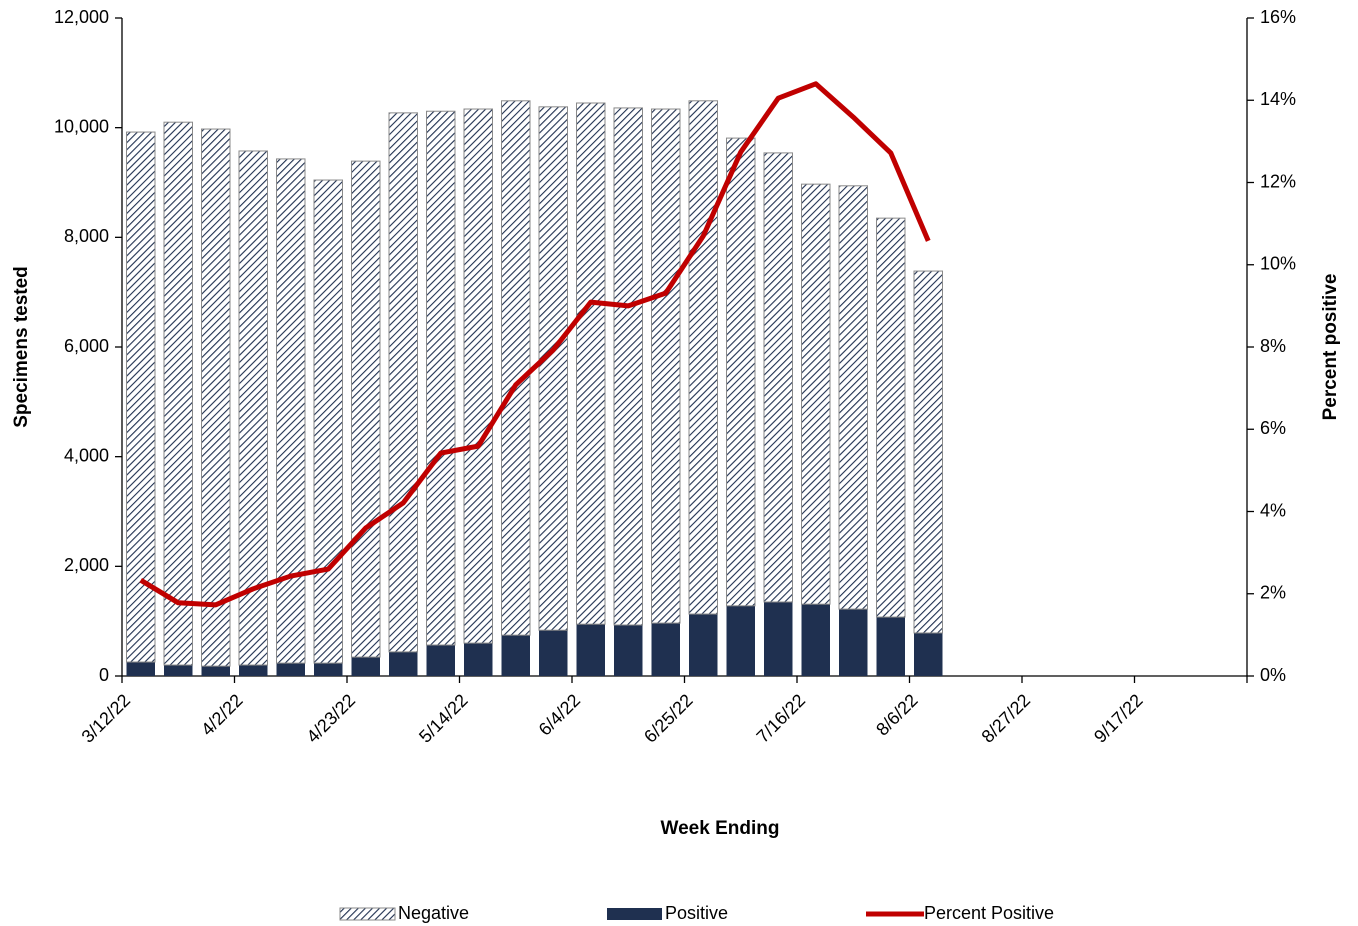  Describe the element at coordinates (1278, 181) in the screenshot. I see `y2-tick-label: 12%` at that location.